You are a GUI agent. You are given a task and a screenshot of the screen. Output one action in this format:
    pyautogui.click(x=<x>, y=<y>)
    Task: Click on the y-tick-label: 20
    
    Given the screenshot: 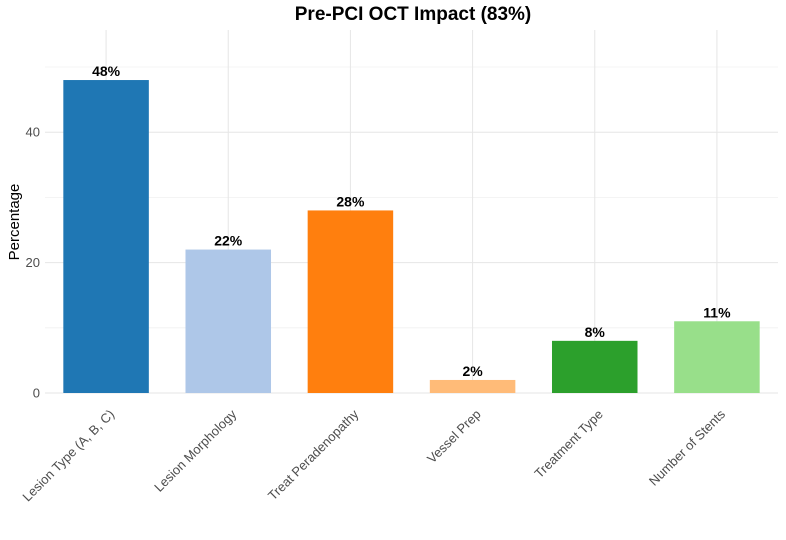 What is the action you would take?
    pyautogui.click(x=33, y=262)
    